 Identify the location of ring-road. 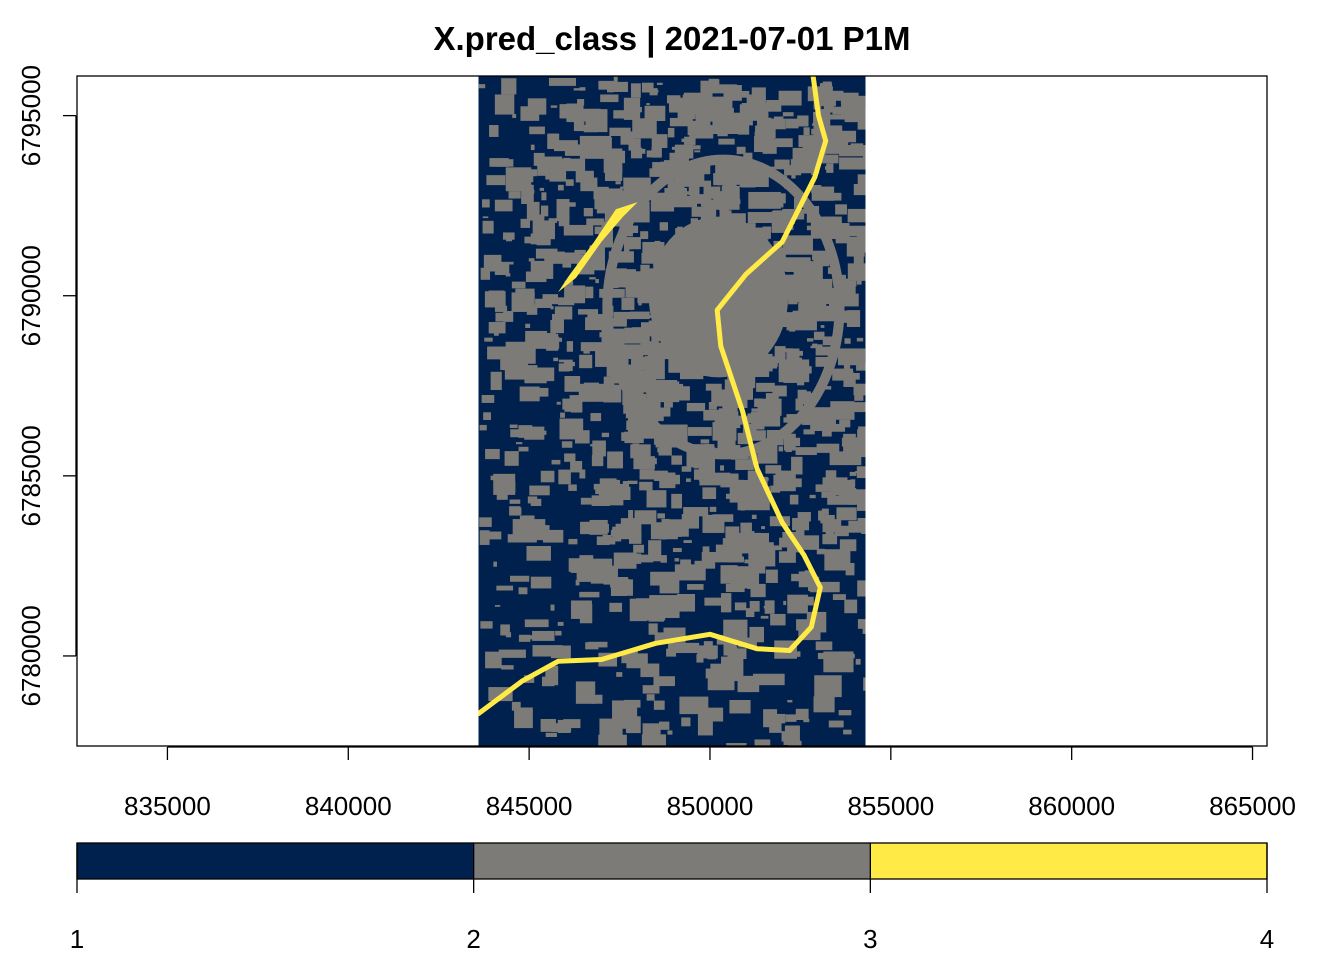
(723, 307).